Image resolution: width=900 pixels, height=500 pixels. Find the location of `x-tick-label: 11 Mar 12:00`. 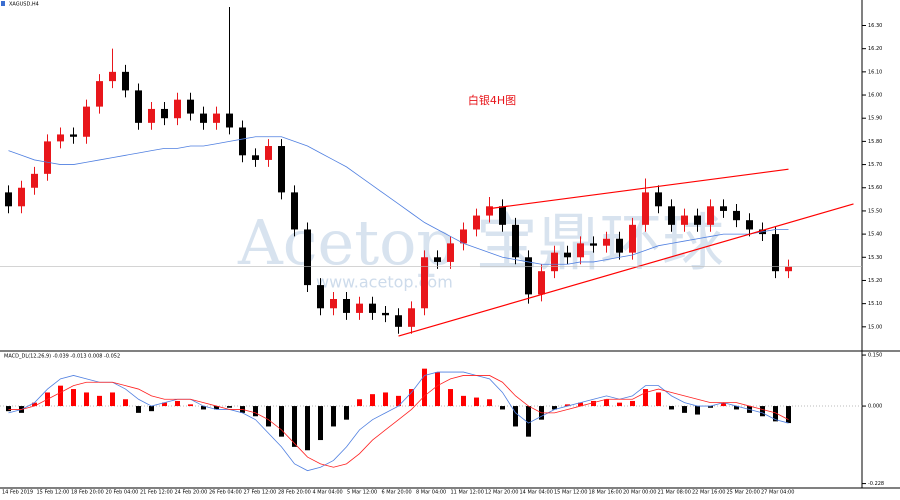

x-tick-label: 11 Mar 12:00 is located at coordinates (467, 493).